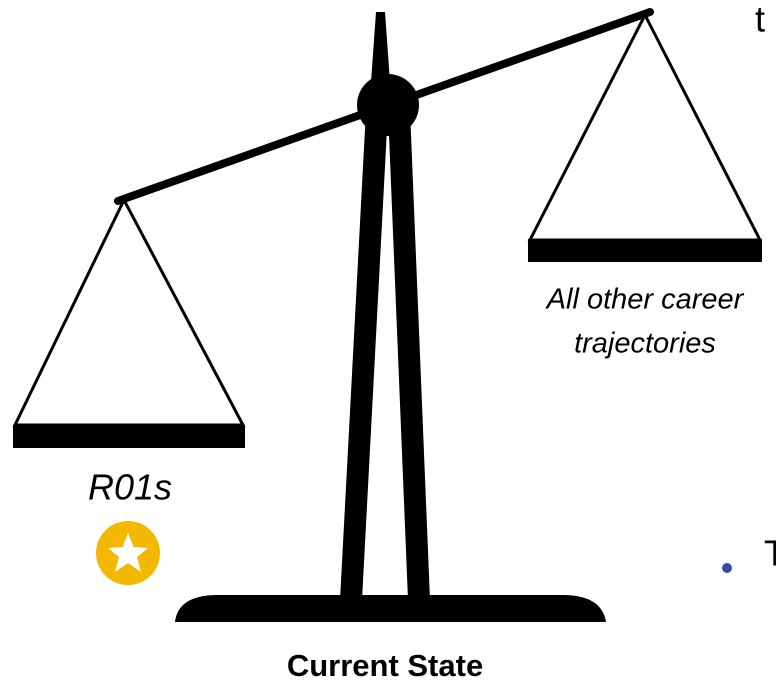 The width and height of the screenshot is (776, 686). Describe the element at coordinates (128, 552) in the screenshot. I see `star-icon` at that location.